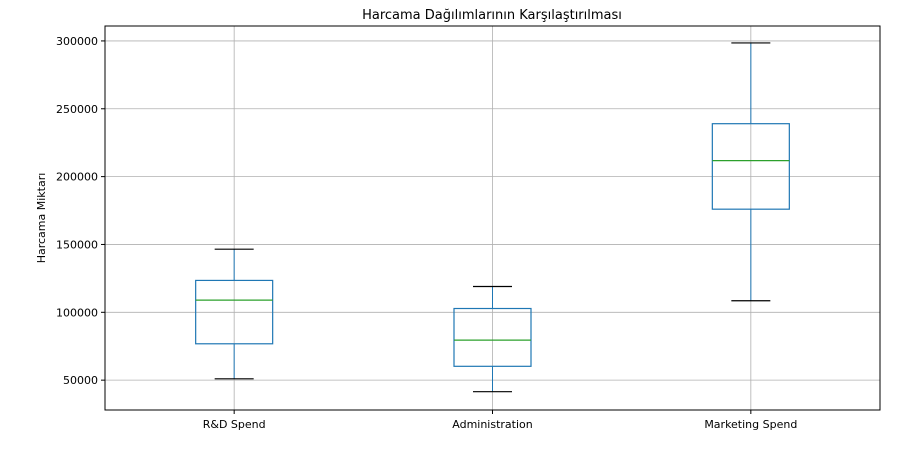 The width and height of the screenshot is (918, 451). What do you see at coordinates (77, 109) in the screenshot?
I see `y-tick-label: 250000` at bounding box center [77, 109].